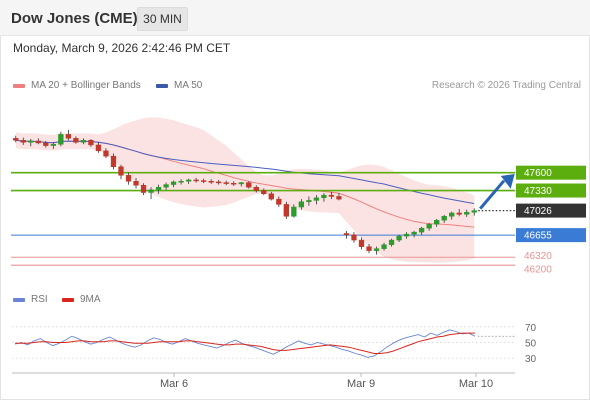  Describe the element at coordinates (90, 299) in the screenshot. I see `rsi-ma-legend-label: 9MA` at that location.